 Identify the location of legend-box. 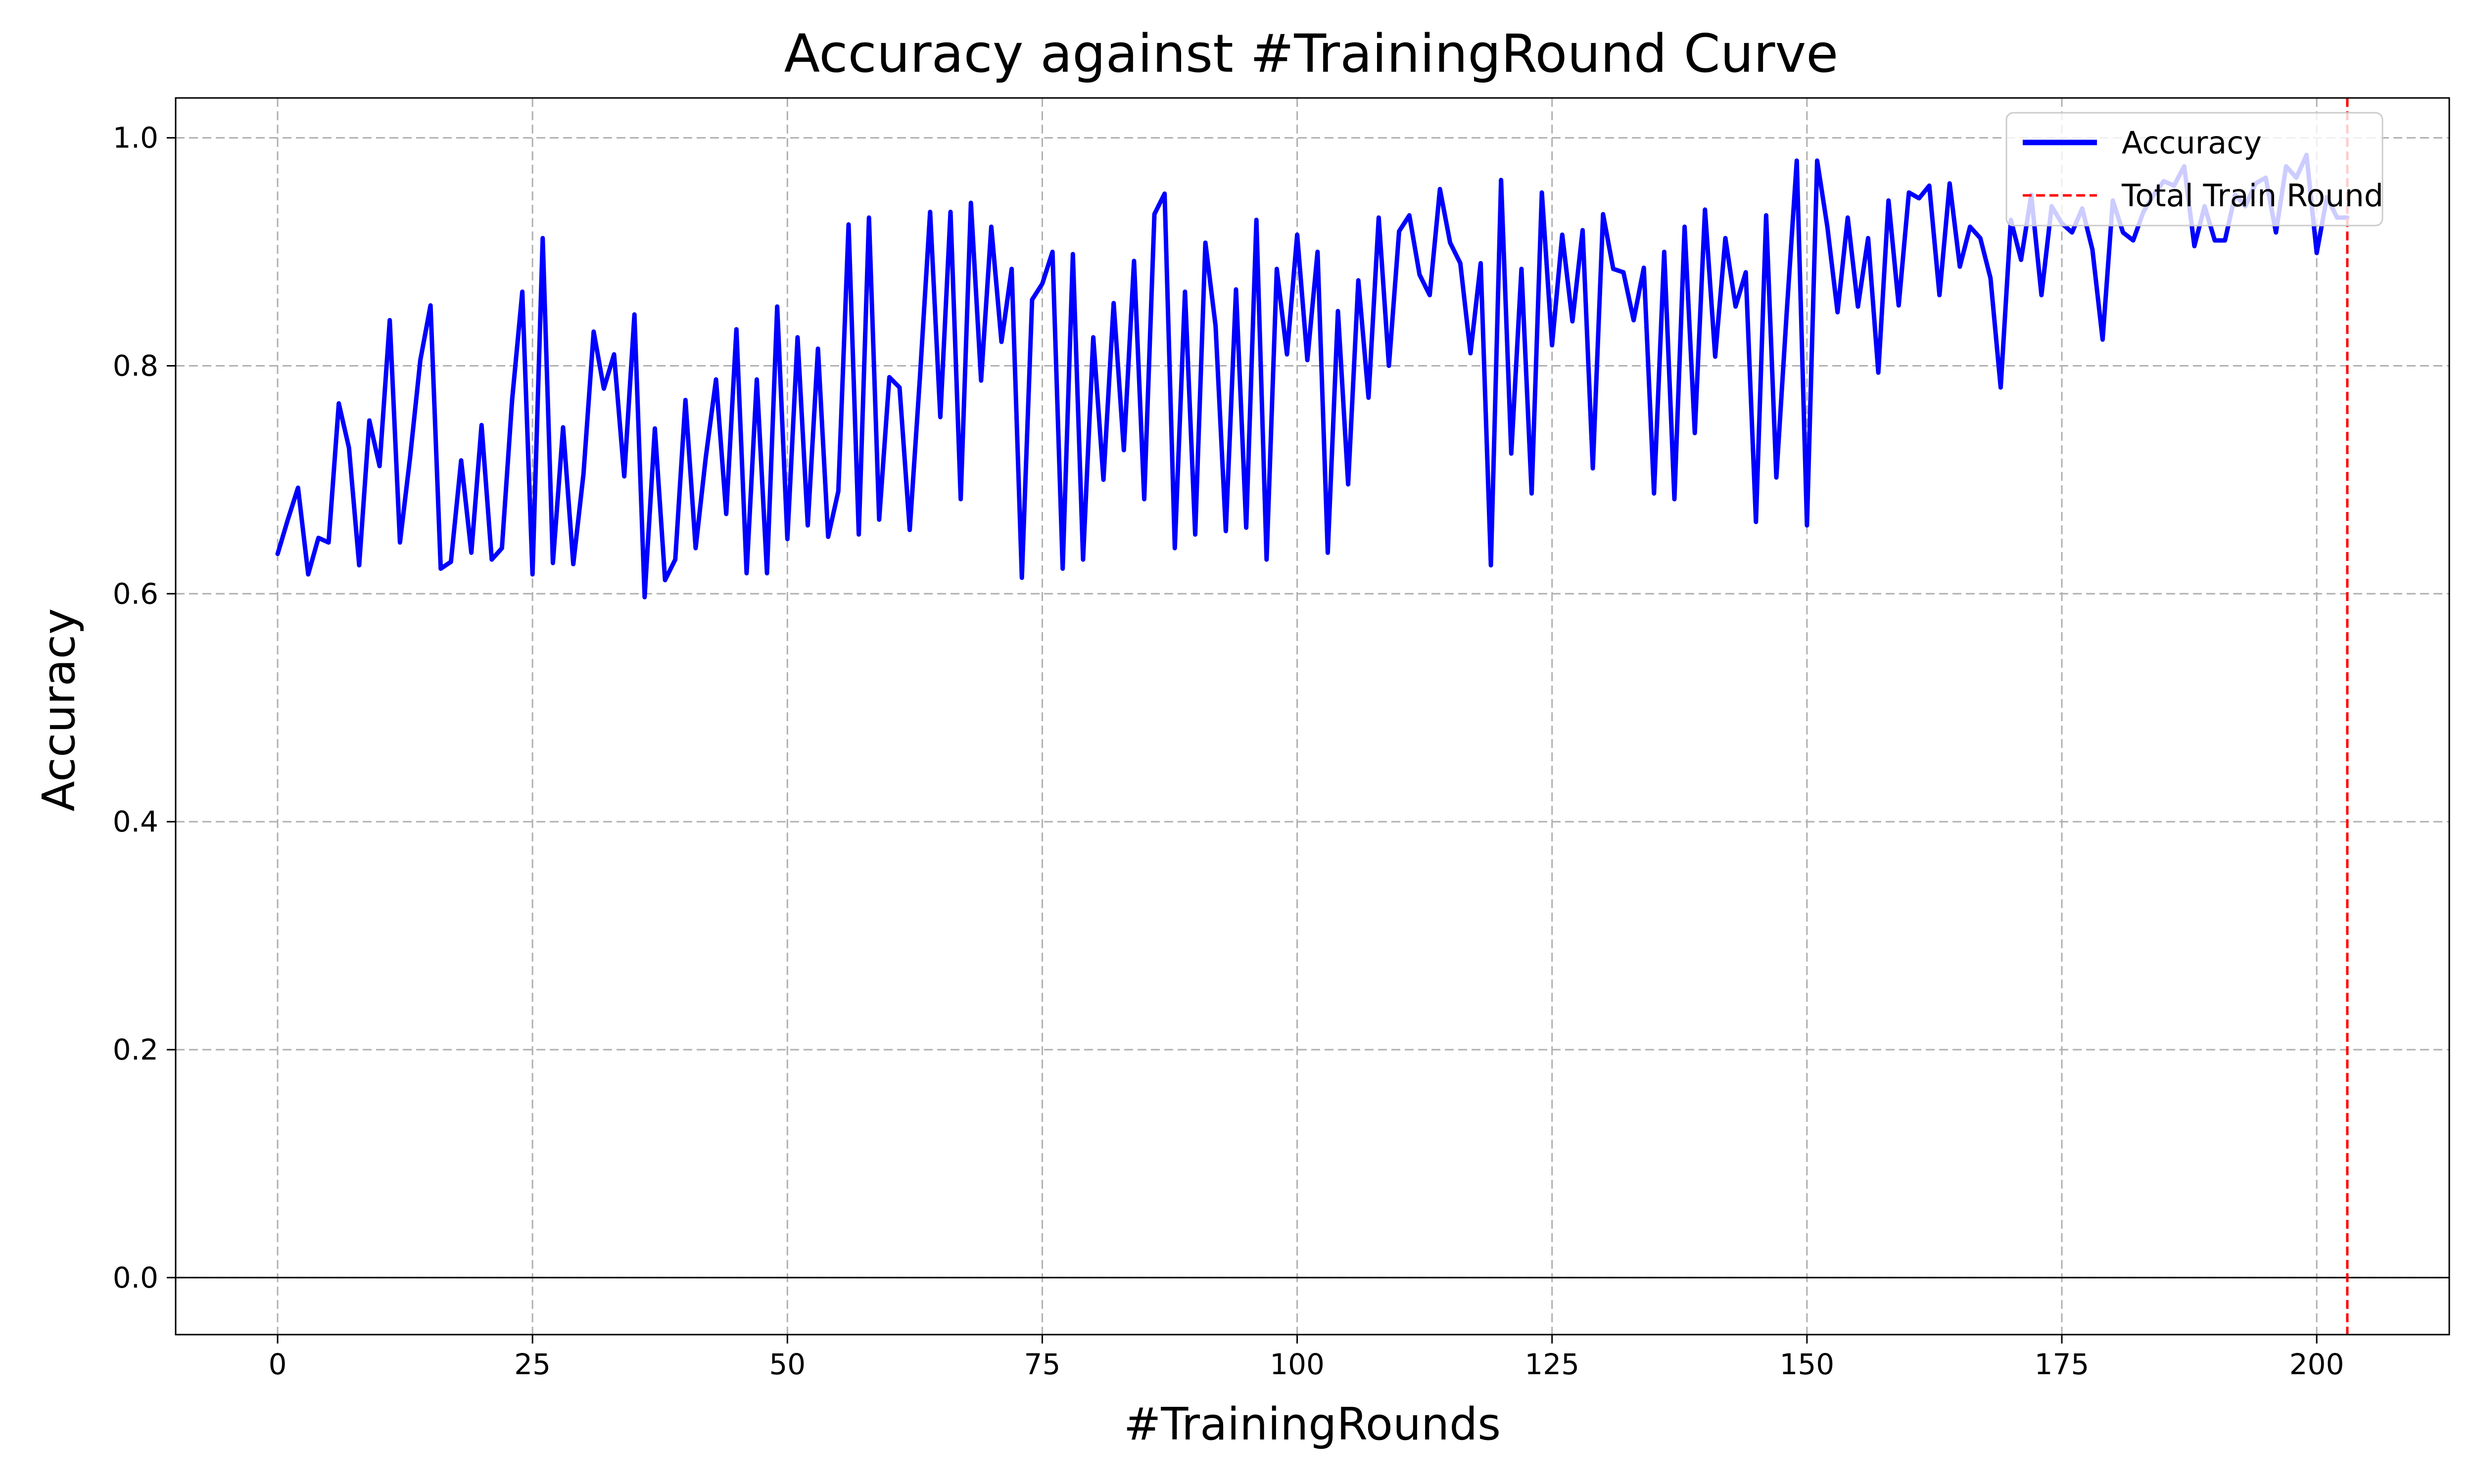
(2194, 169).